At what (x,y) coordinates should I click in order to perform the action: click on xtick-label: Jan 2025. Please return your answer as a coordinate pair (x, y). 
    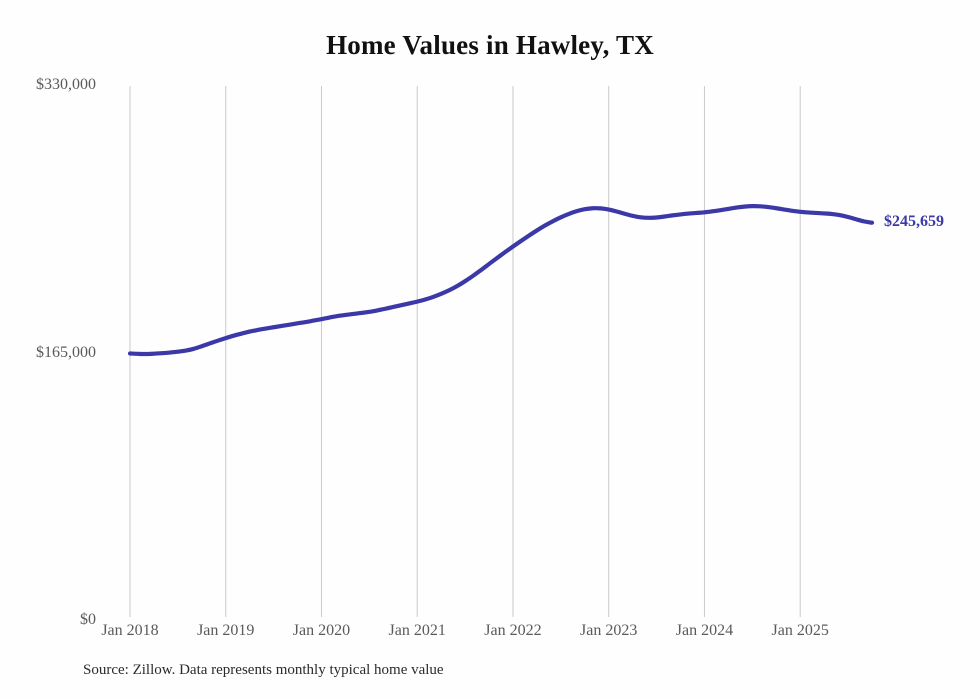
    Looking at the image, I should click on (800, 630).